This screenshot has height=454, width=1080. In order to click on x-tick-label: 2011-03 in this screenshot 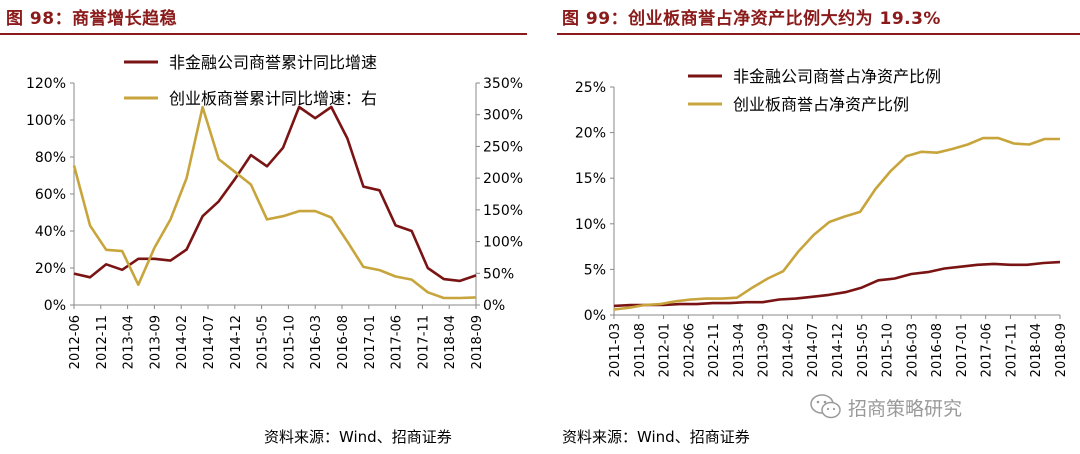, I will do `click(615, 350)`.